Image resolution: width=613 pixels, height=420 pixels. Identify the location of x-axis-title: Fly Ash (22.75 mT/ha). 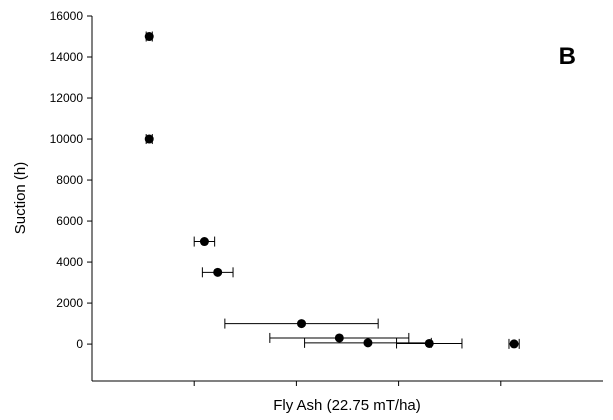
(347, 405).